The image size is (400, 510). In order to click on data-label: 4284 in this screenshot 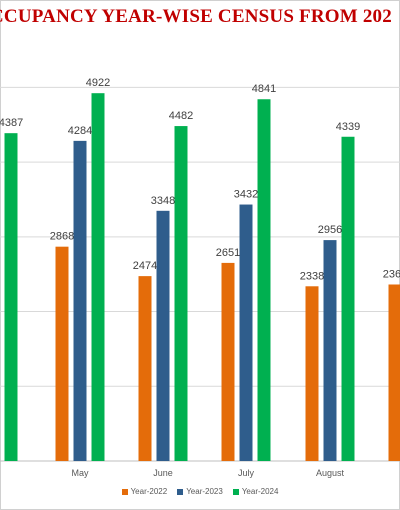, I will do `click(80, 131)`.